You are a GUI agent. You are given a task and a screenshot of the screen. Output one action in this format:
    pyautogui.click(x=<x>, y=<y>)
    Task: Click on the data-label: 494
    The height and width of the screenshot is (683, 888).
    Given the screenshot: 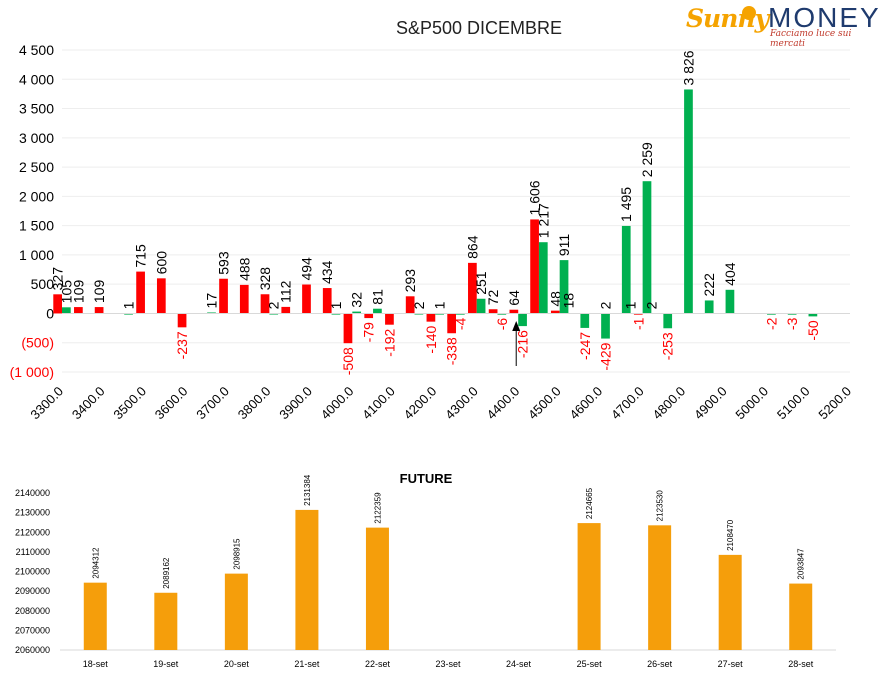 What is the action you would take?
    pyautogui.click(x=306, y=269)
    